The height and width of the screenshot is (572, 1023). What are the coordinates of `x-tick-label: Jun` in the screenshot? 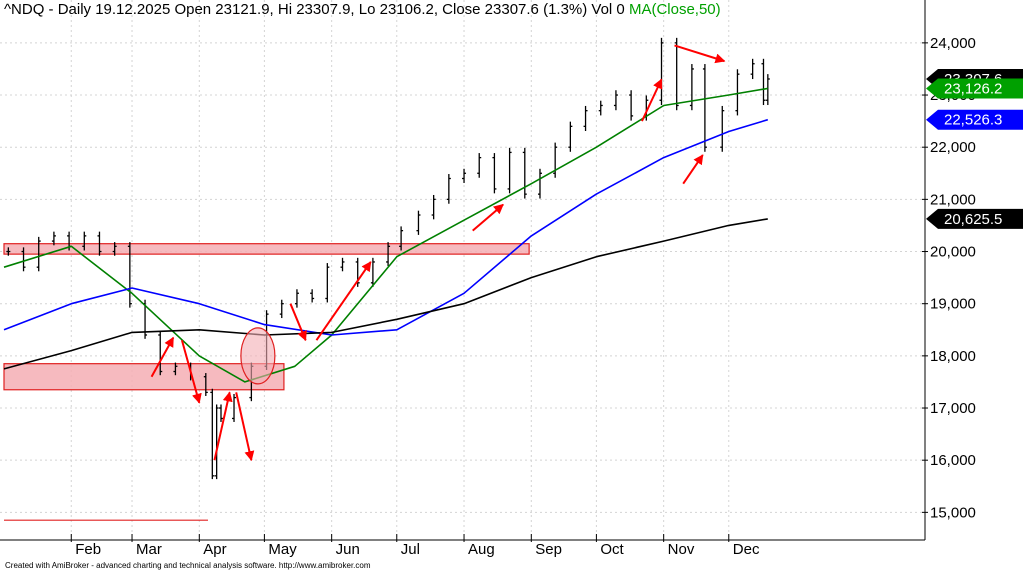 It's located at (347, 549).